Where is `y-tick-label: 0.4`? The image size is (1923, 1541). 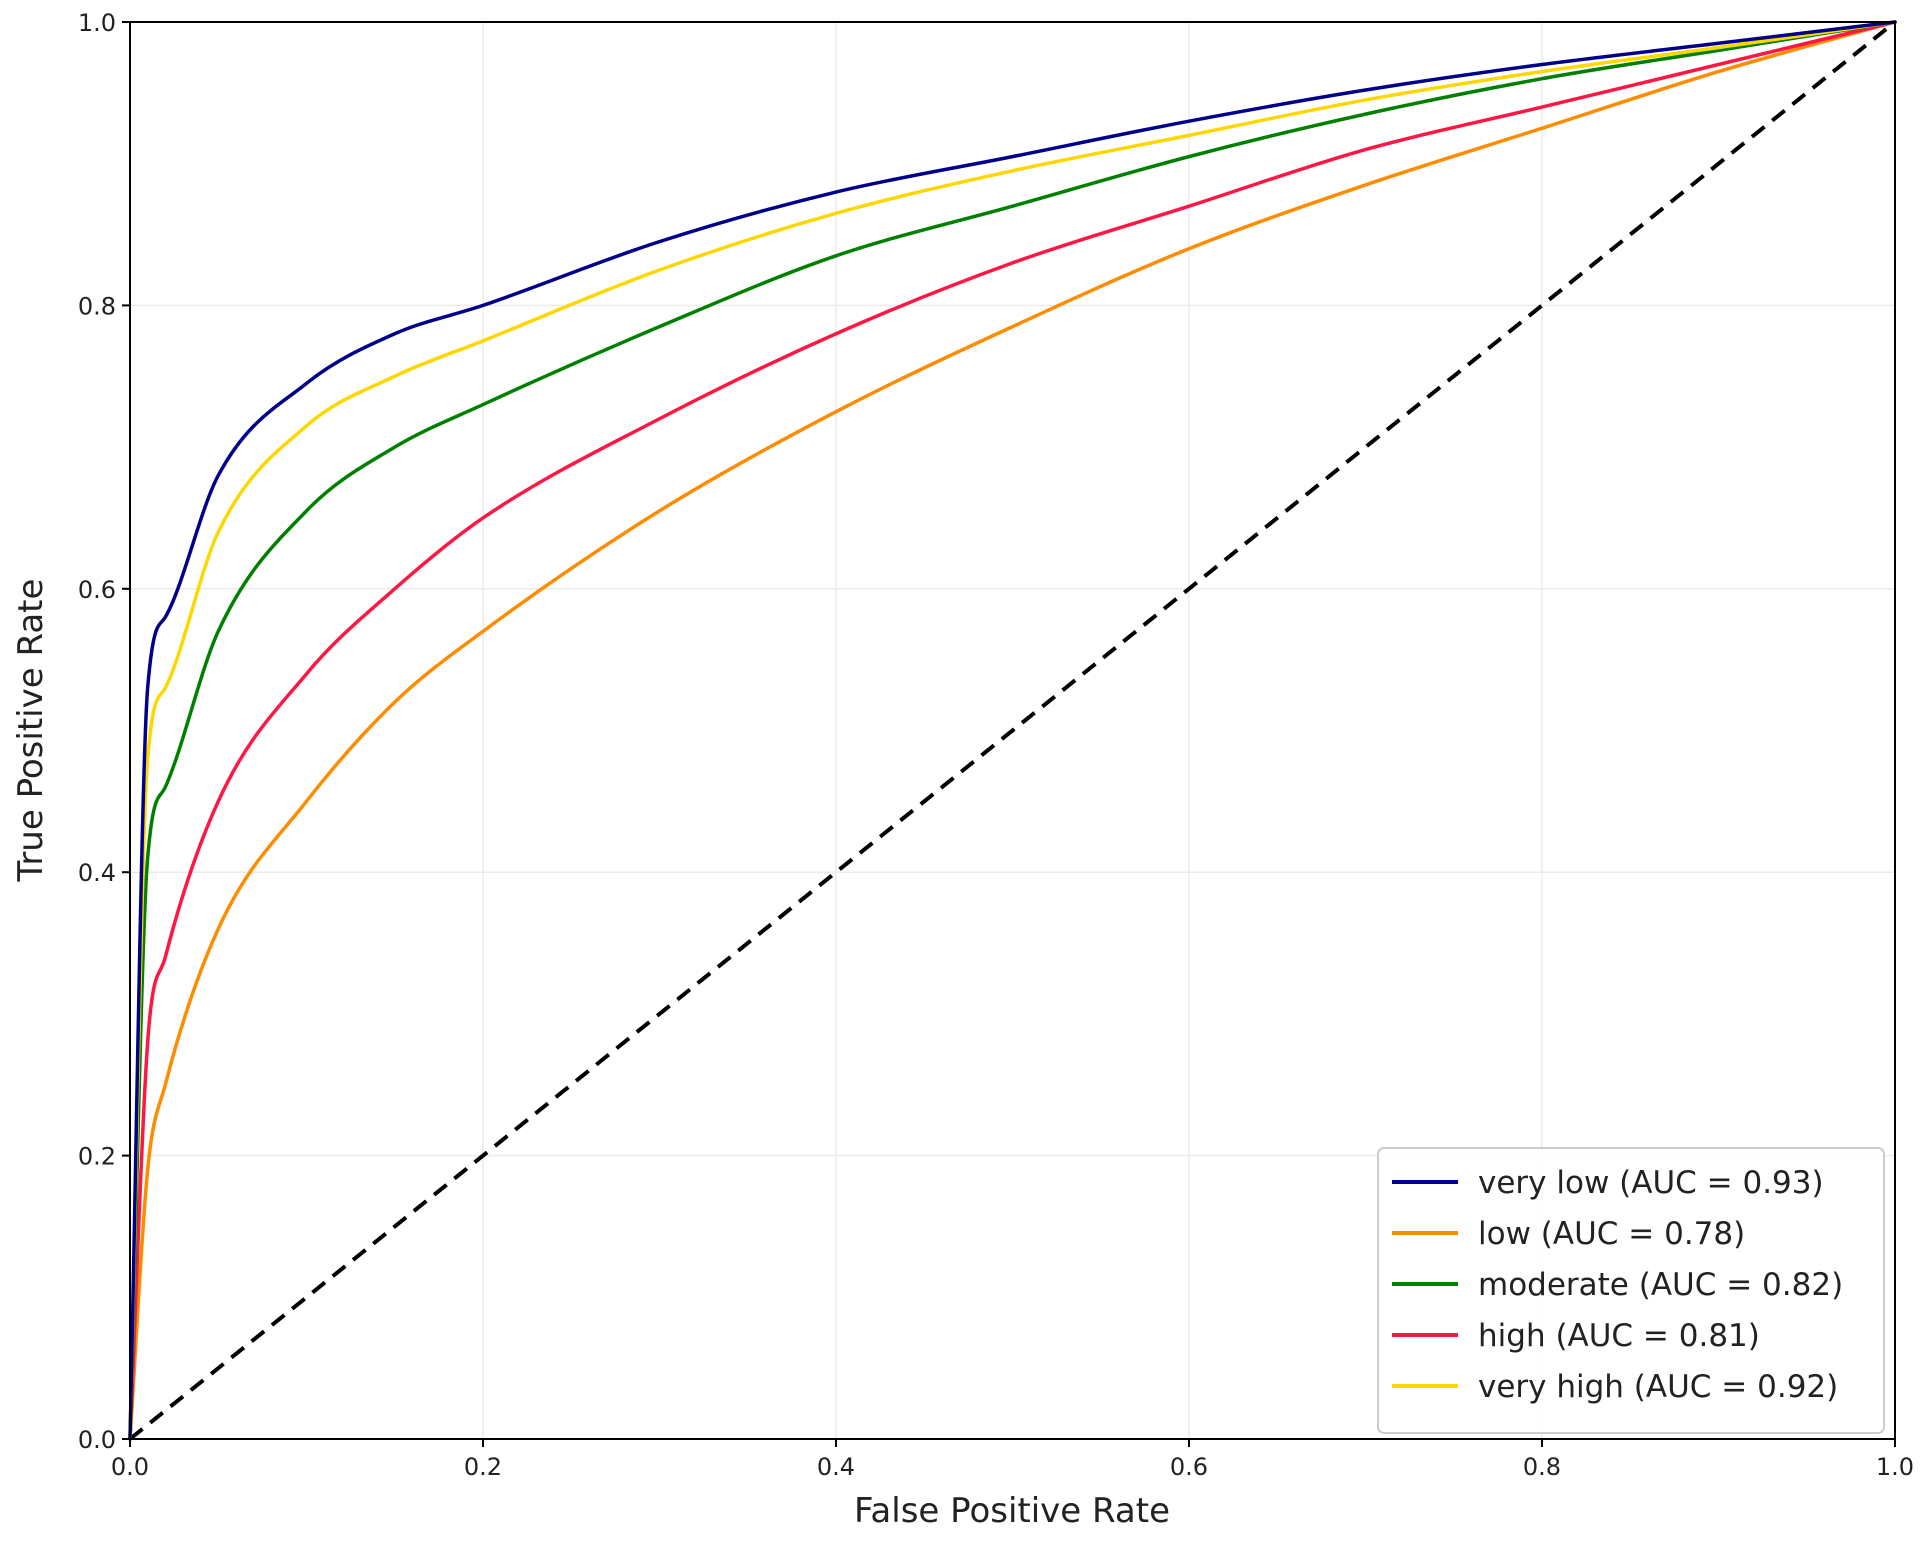 y-tick-label: 0.4 is located at coordinates (97, 873).